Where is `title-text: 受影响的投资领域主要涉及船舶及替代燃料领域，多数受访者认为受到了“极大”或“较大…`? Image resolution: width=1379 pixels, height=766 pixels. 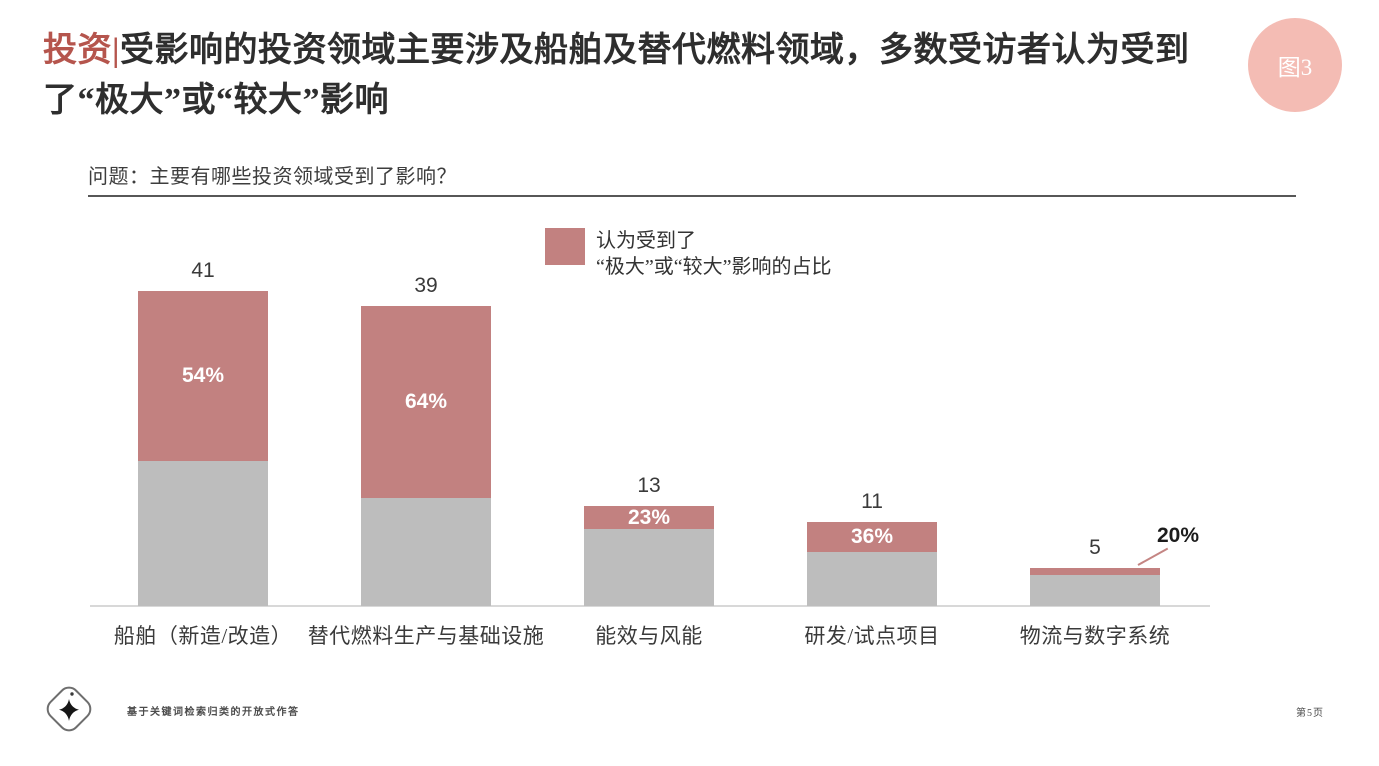 title-text: 受影响的投资领域主要涉及船舶及替代燃料领域，多数受访者认为受到了“极大”或“较大… is located at coordinates (616, 75).